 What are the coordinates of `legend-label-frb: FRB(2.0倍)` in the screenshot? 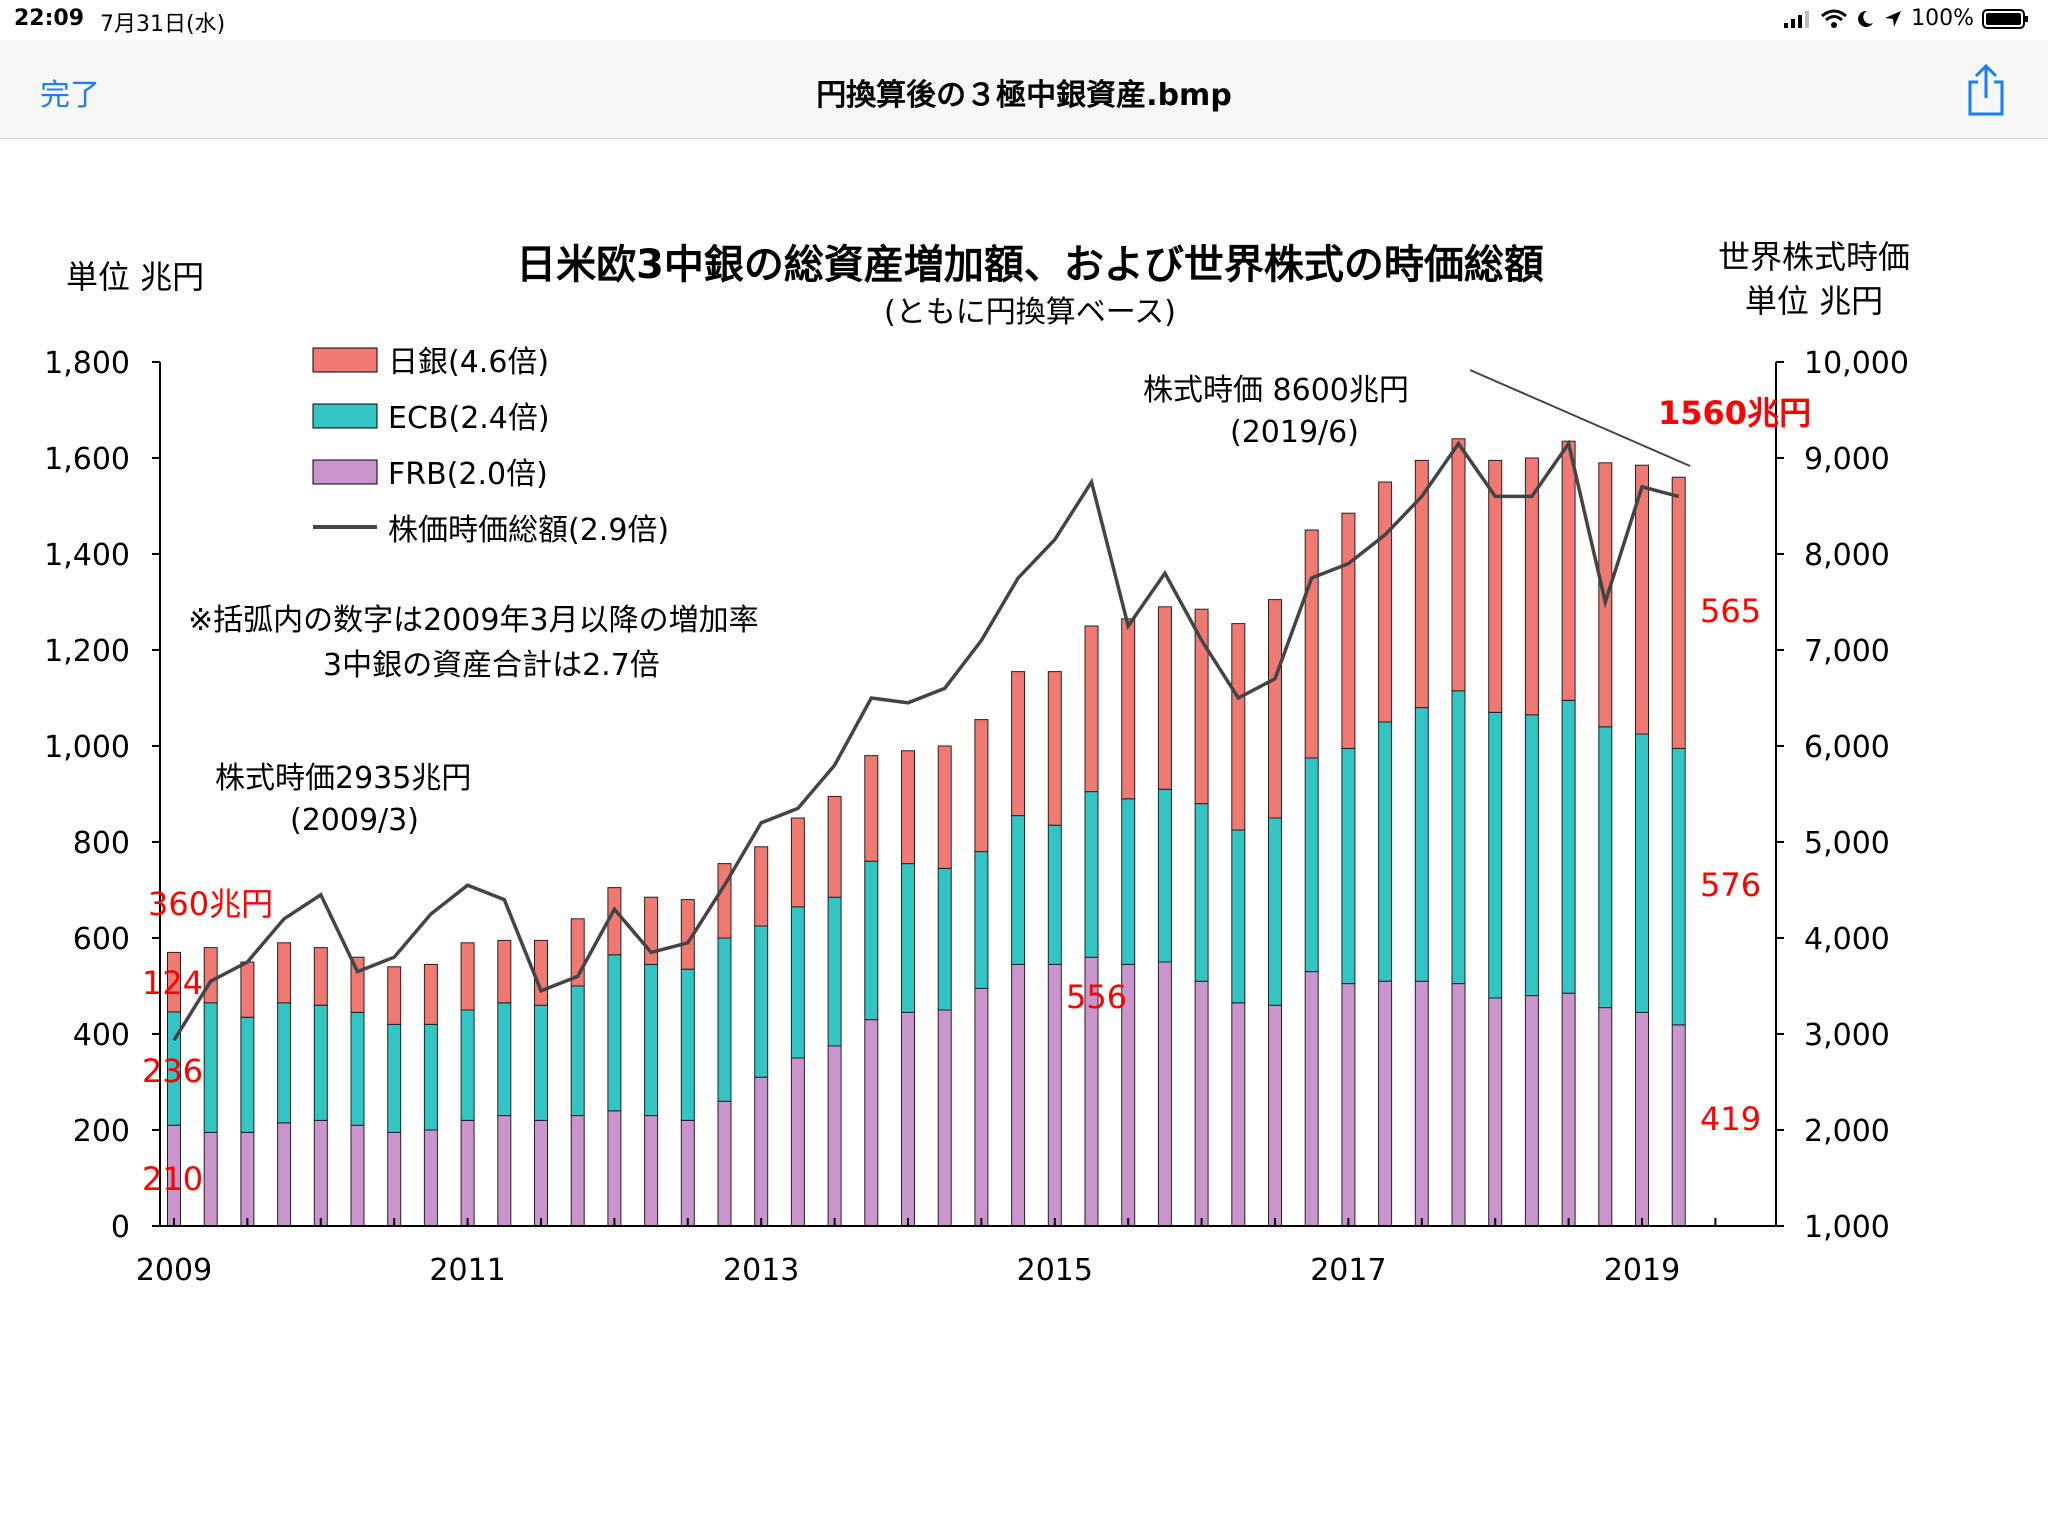 It's located at (468, 474).